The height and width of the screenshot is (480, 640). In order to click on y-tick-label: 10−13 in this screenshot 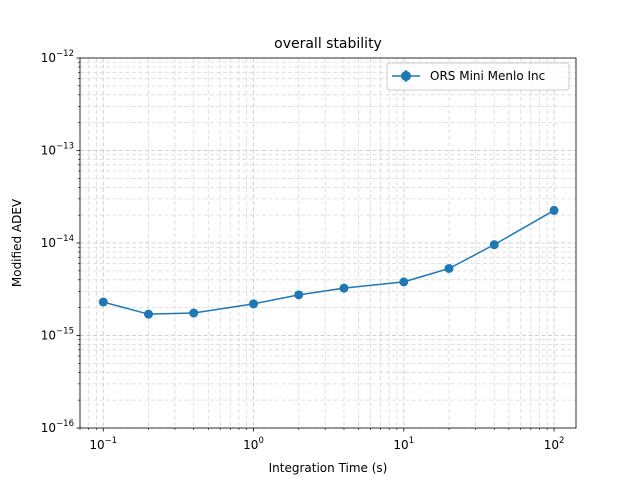, I will do `click(57, 150)`.